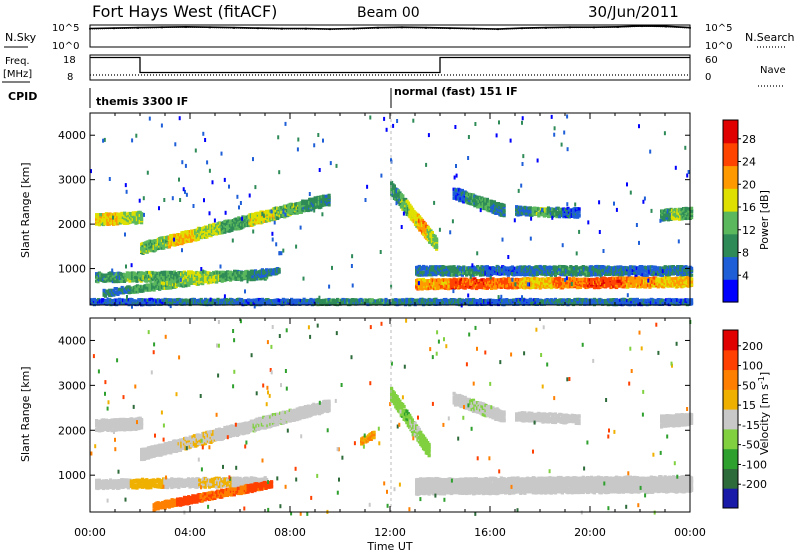 This screenshot has width=800, height=554. I want to click on nave-tick-top: 60, so click(711, 60).